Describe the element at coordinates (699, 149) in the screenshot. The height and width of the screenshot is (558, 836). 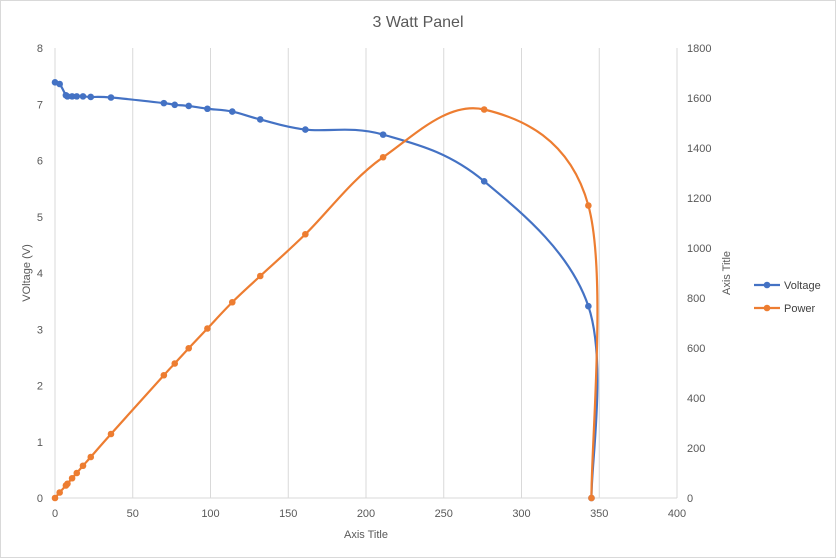
I see `right-tick-label: 1400` at that location.